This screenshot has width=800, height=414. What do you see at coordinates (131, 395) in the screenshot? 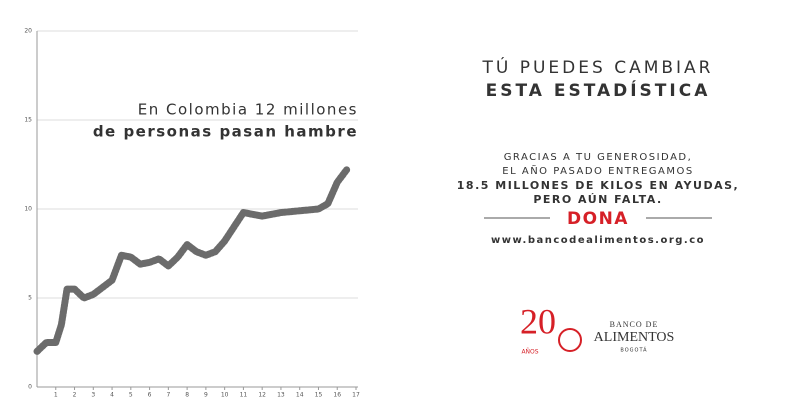
I see `x-tick-label: 5` at bounding box center [131, 395].